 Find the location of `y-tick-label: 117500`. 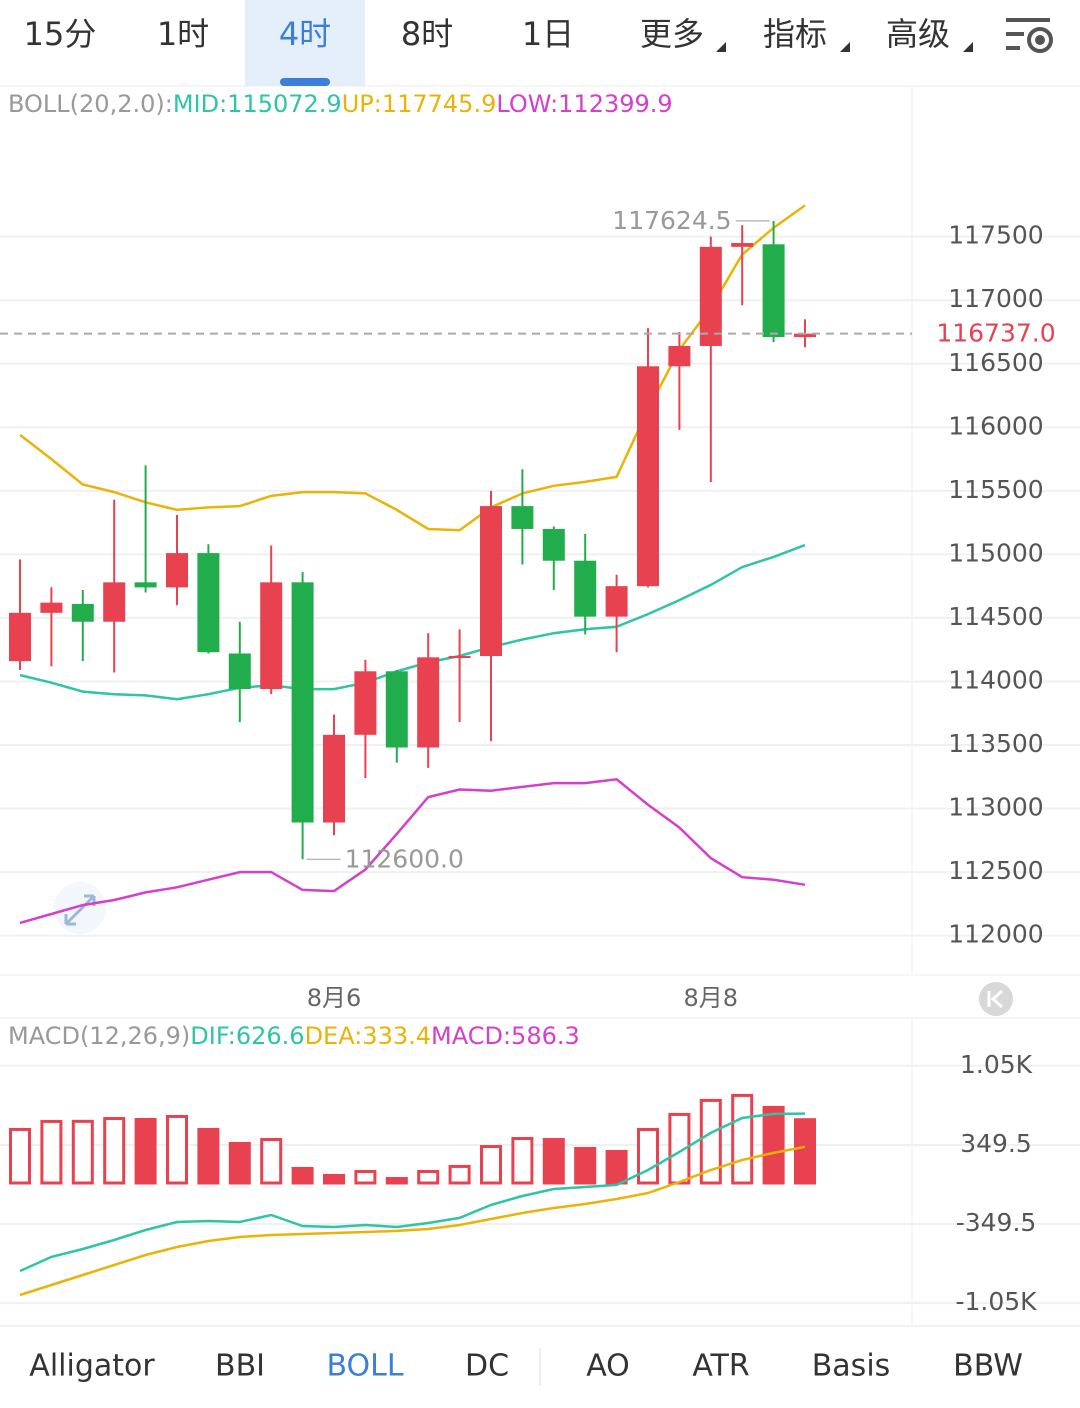

y-tick-label: 117500 is located at coordinates (995, 235).